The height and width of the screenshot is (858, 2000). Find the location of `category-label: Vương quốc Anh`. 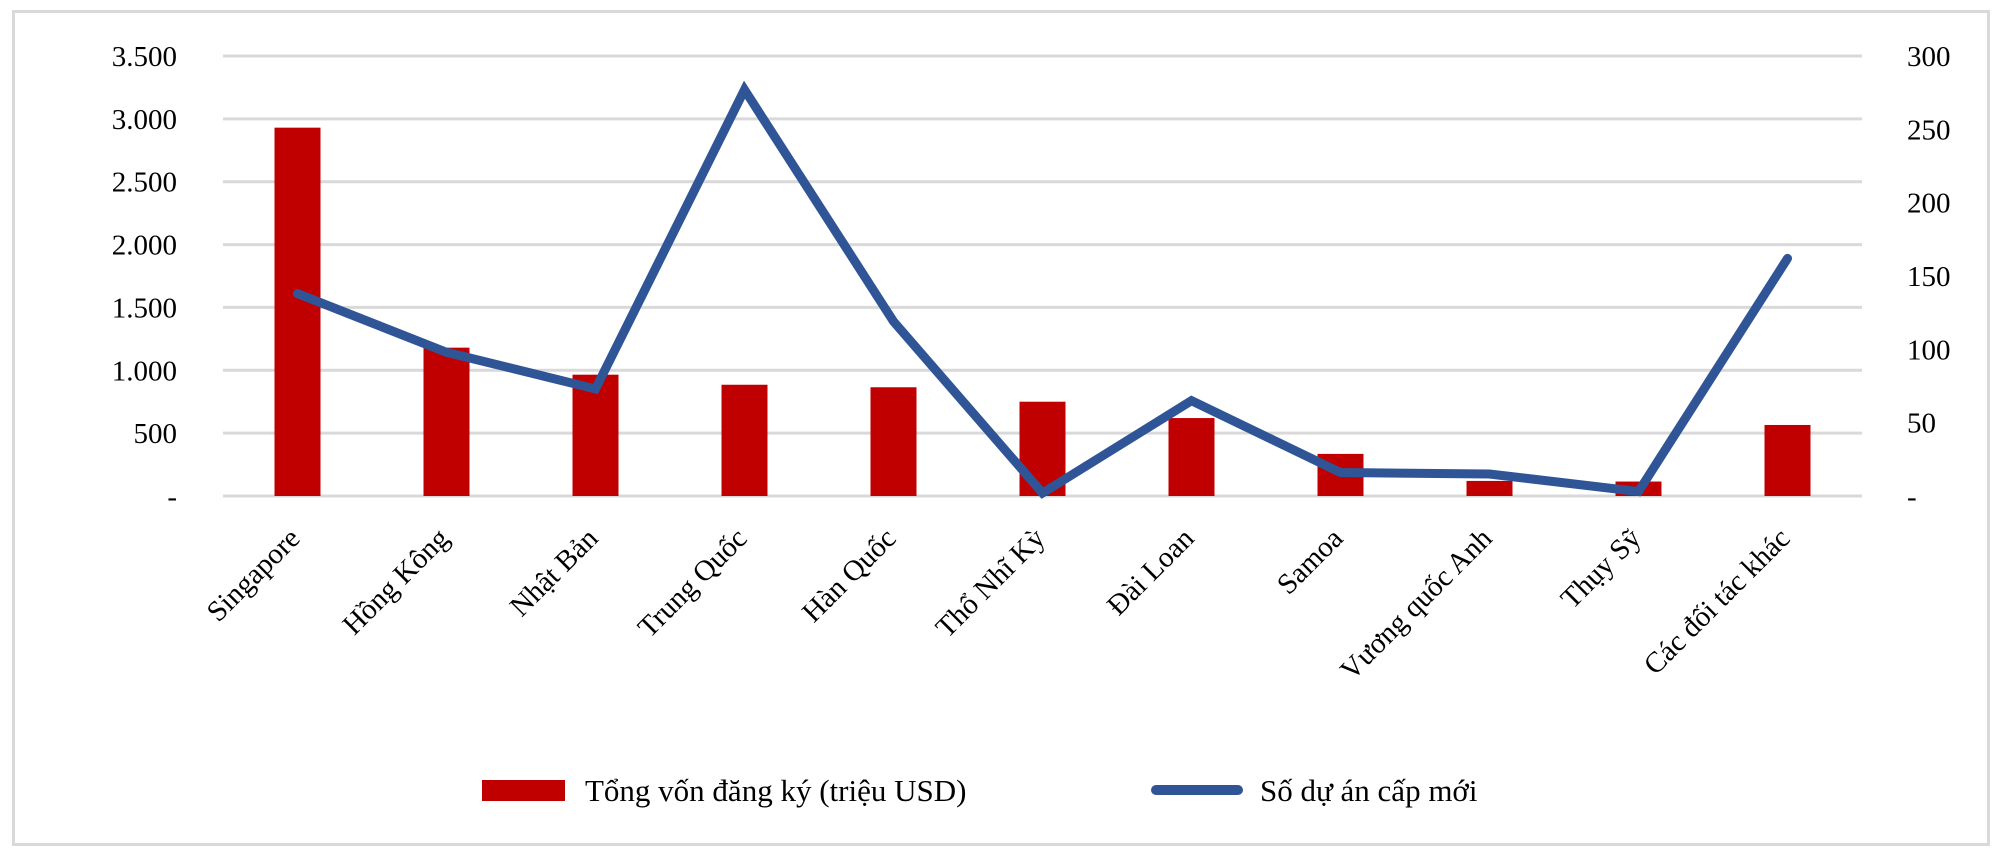

category-label: Vương quốc Anh is located at coordinates (1416, 604).